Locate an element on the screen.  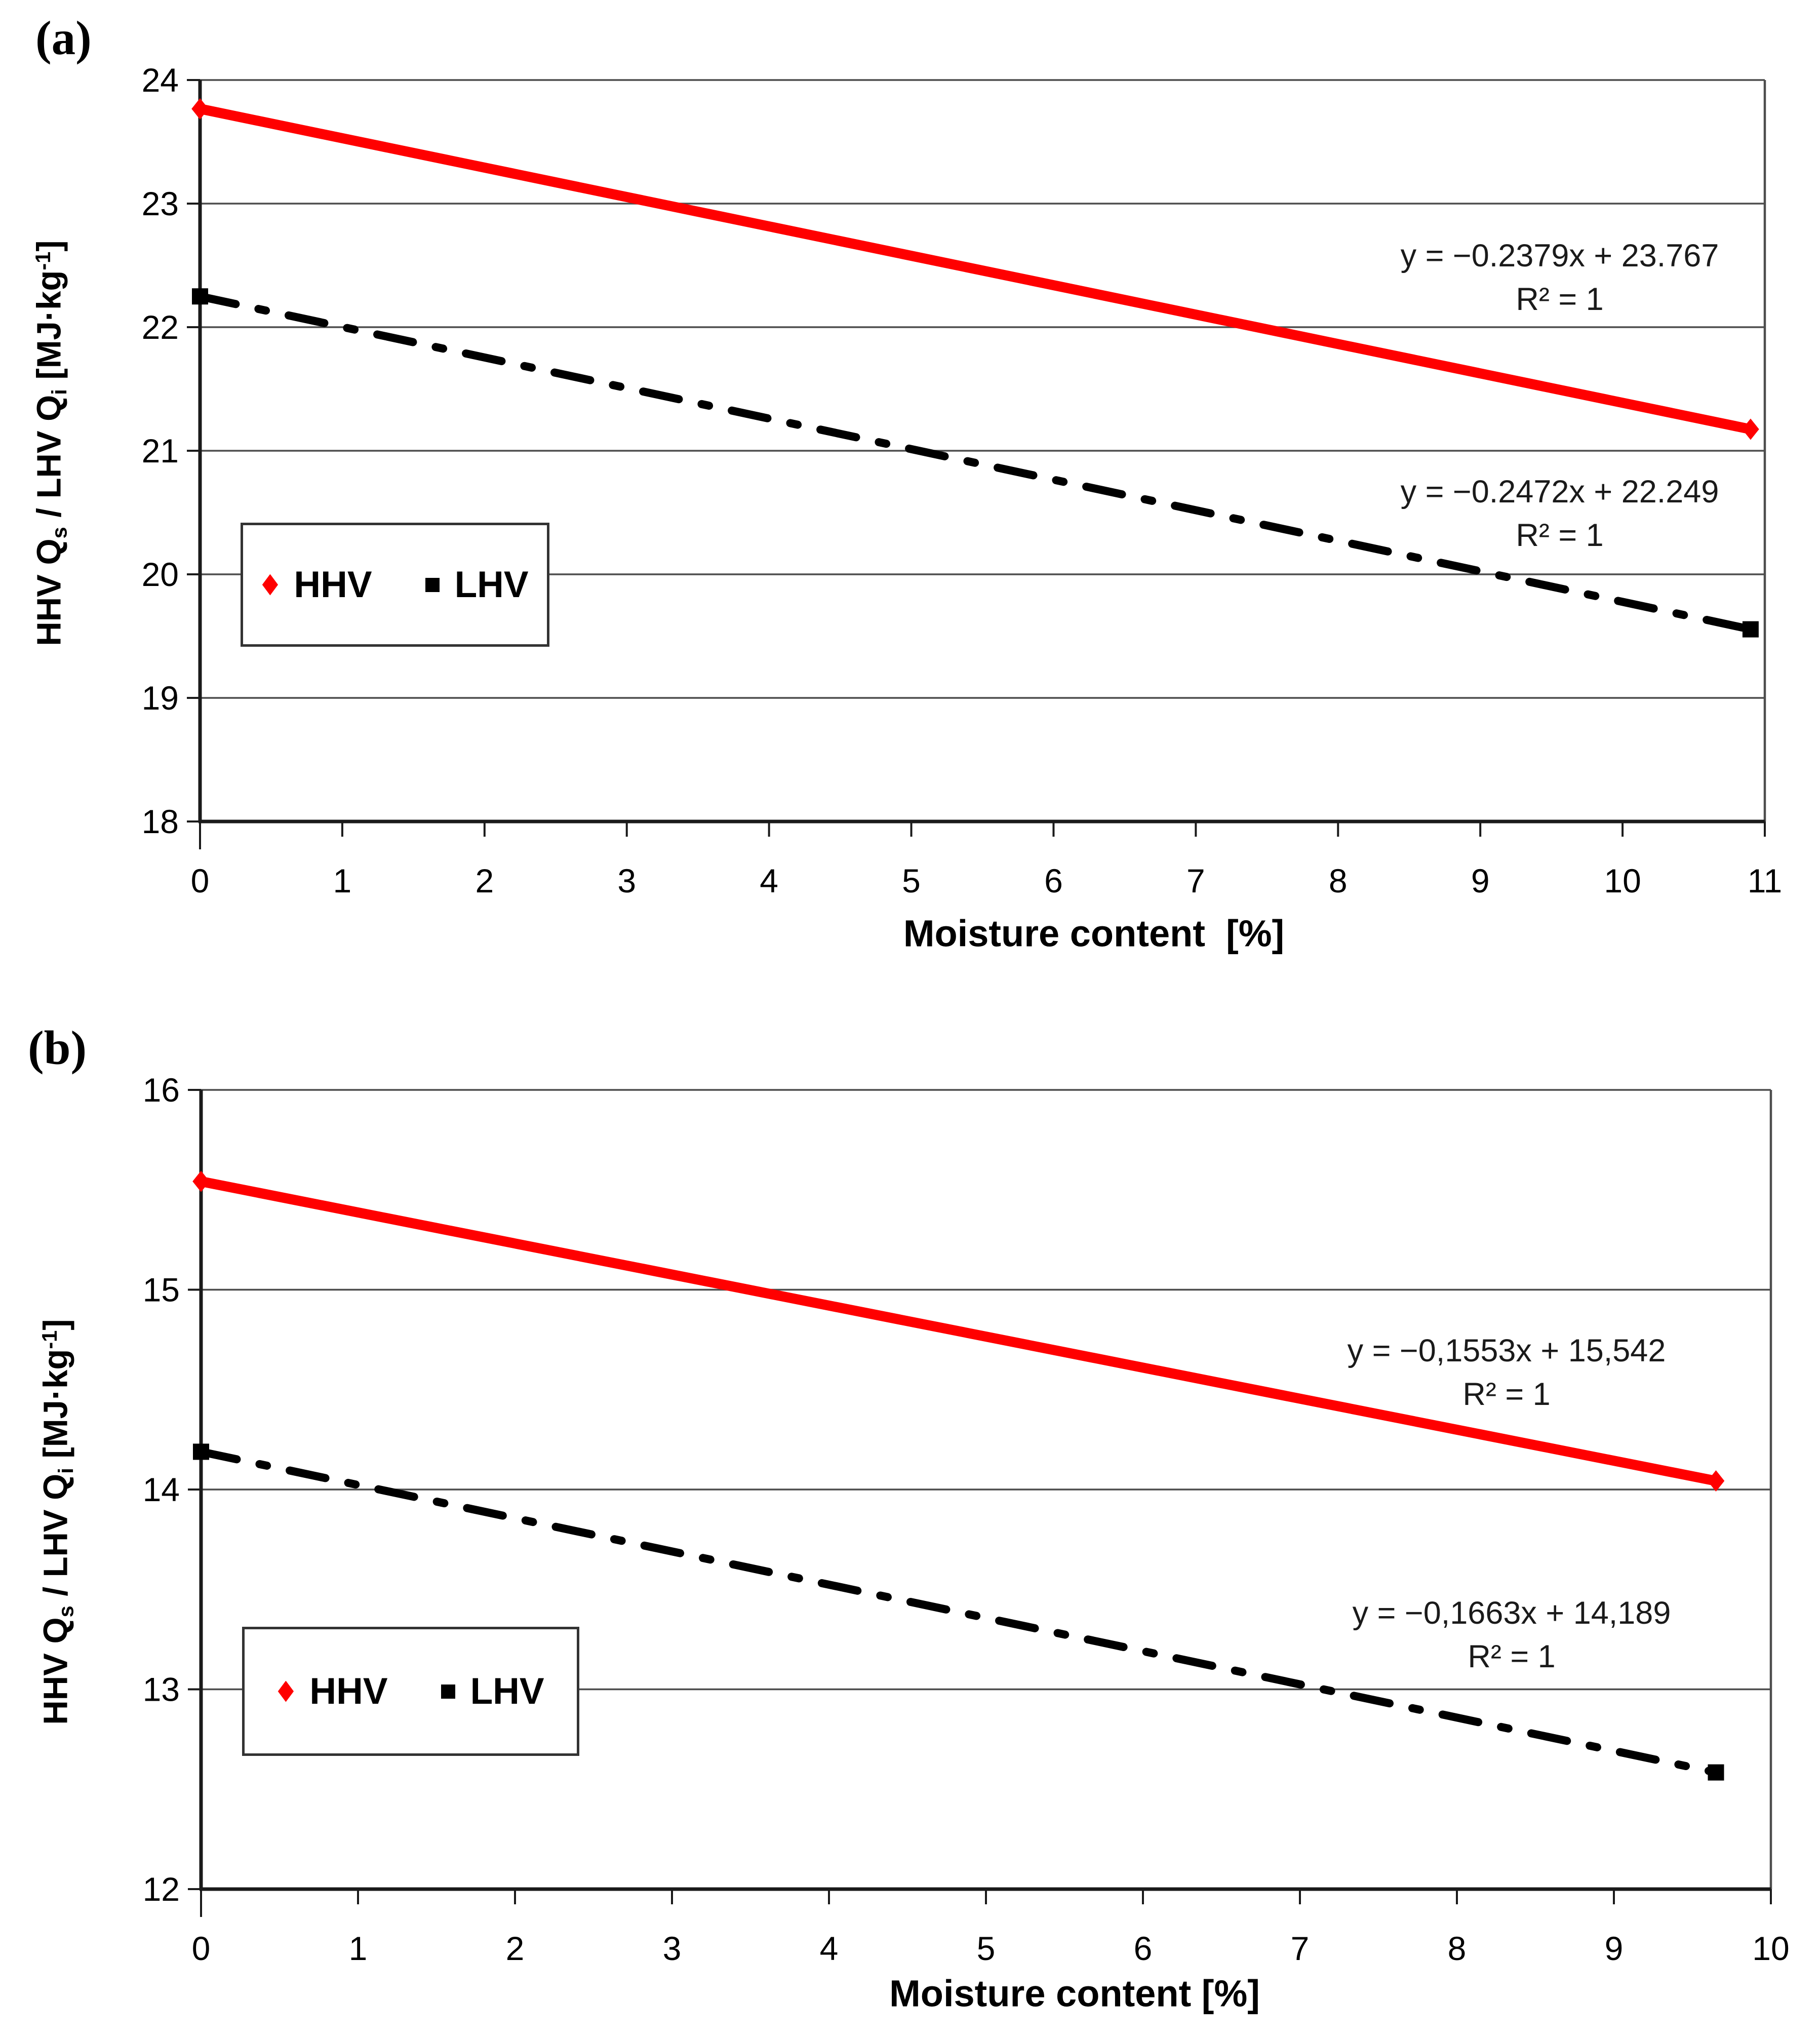
y-tick-label-12: 12 is located at coordinates (162, 1889).